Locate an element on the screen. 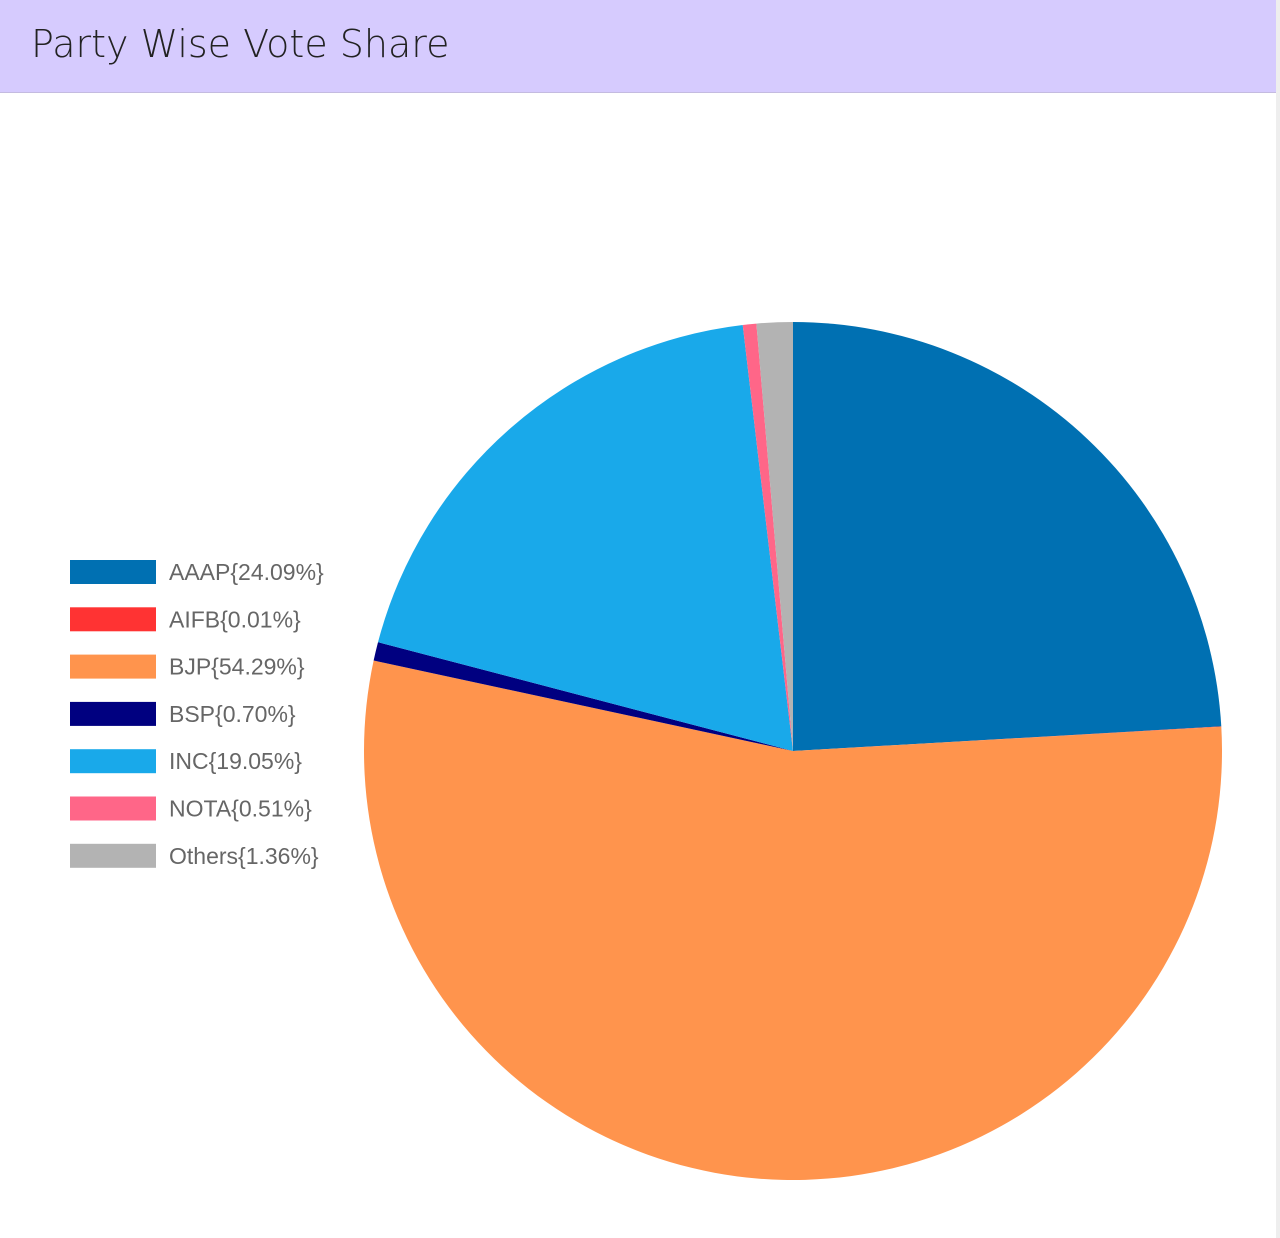 Image resolution: width=1280 pixels, height=1238 pixels. legend-swatch-bjp is located at coordinates (113, 666).